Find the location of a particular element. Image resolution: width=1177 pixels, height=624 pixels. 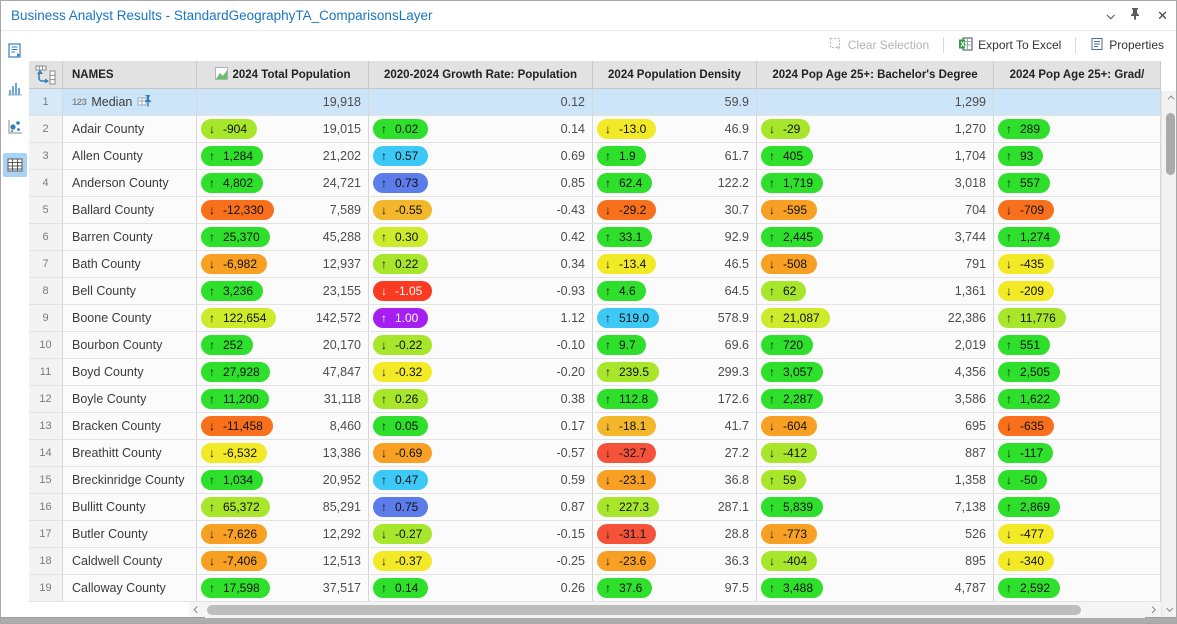

scroll-down-arrow is located at coordinates (1169, 609).